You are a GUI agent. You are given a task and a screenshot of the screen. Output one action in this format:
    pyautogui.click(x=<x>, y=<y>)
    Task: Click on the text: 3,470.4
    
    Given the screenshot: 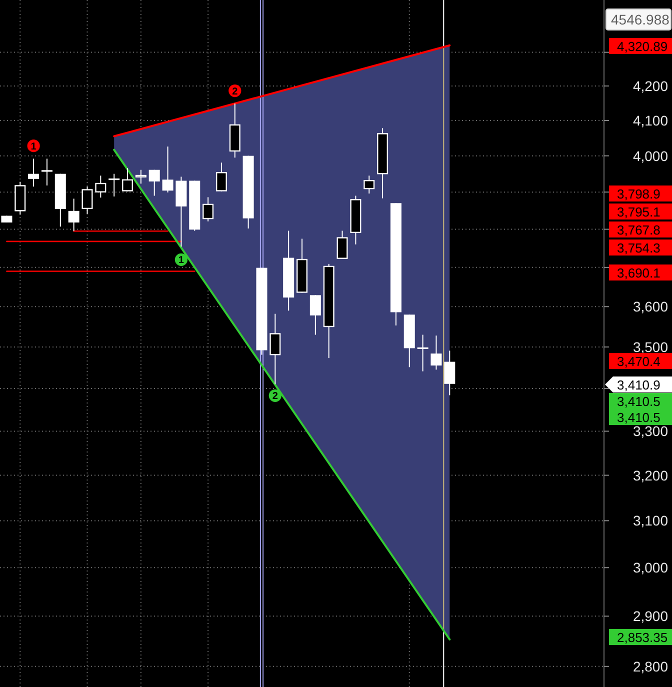 What is the action you would take?
    pyautogui.click(x=638, y=361)
    